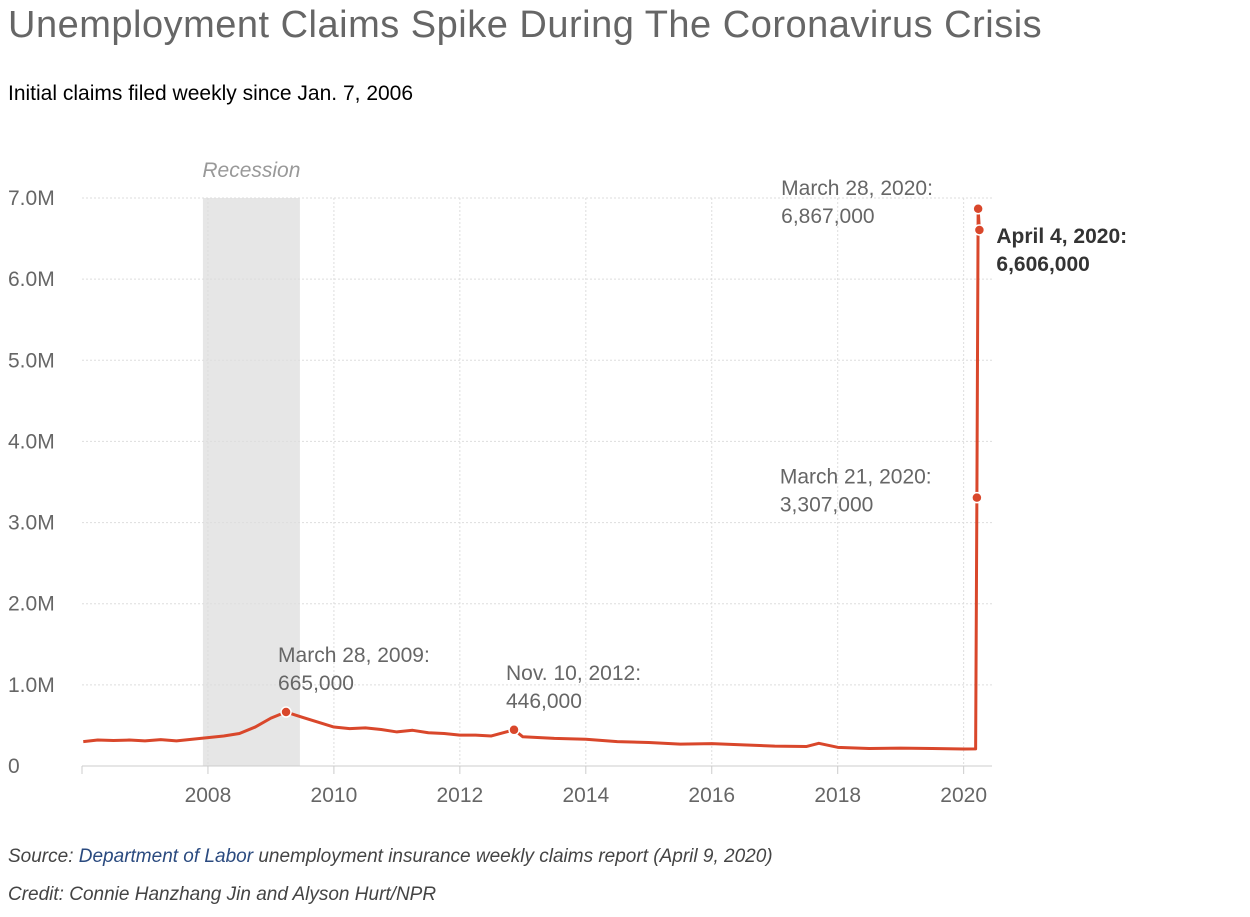 Image resolution: width=1250 pixels, height=917 pixels. Describe the element at coordinates (14, 766) in the screenshot. I see `y-tick-label: 0` at that location.